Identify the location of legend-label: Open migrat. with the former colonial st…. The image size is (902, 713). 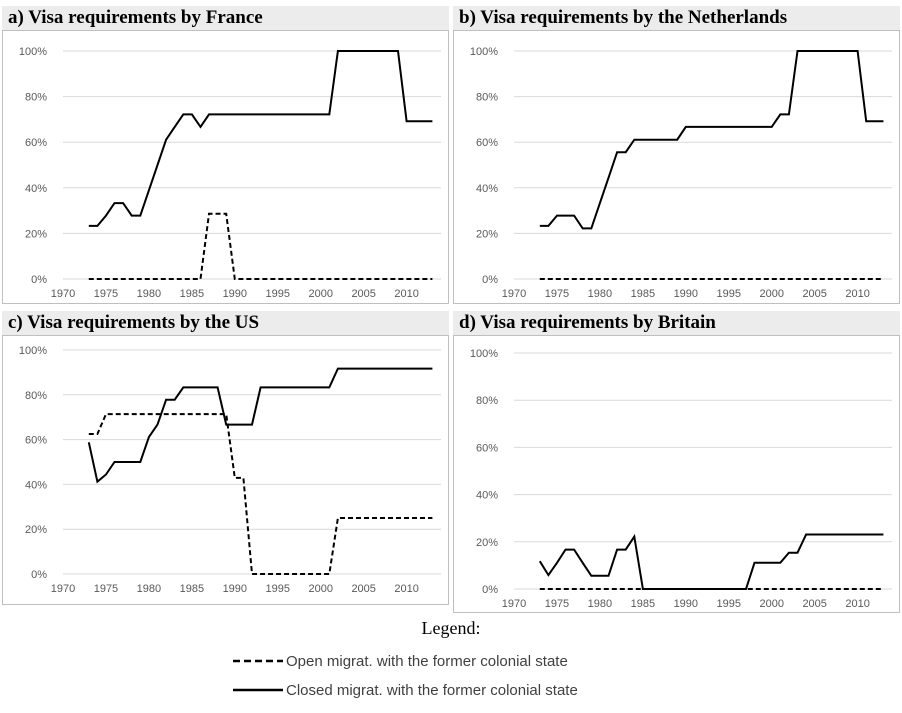
(427, 661).